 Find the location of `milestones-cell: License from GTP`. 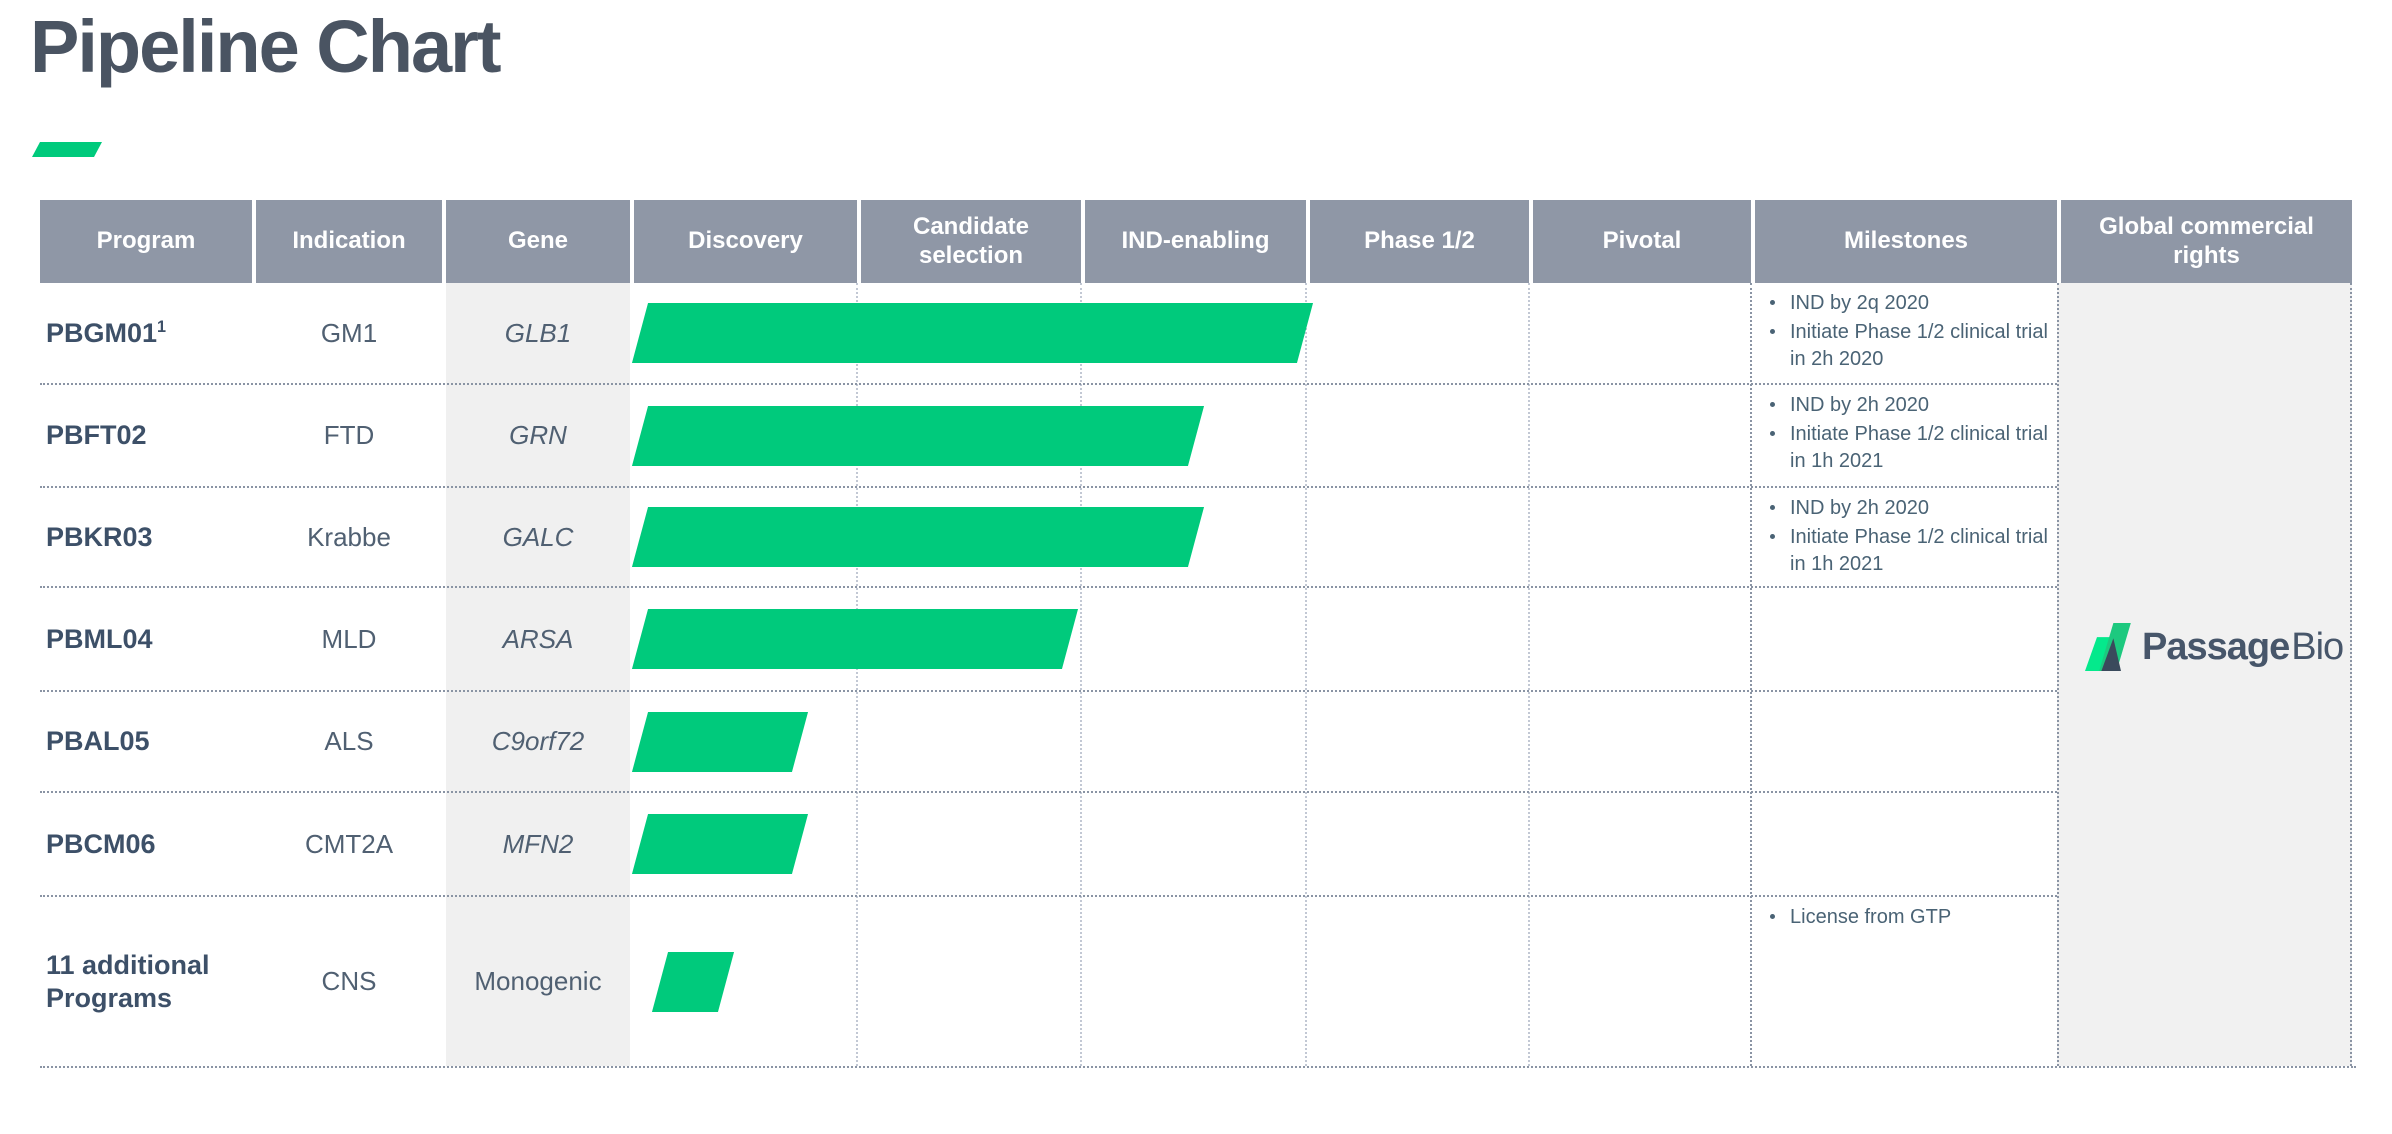

milestones-cell: License from GTP is located at coordinates (1905, 918).